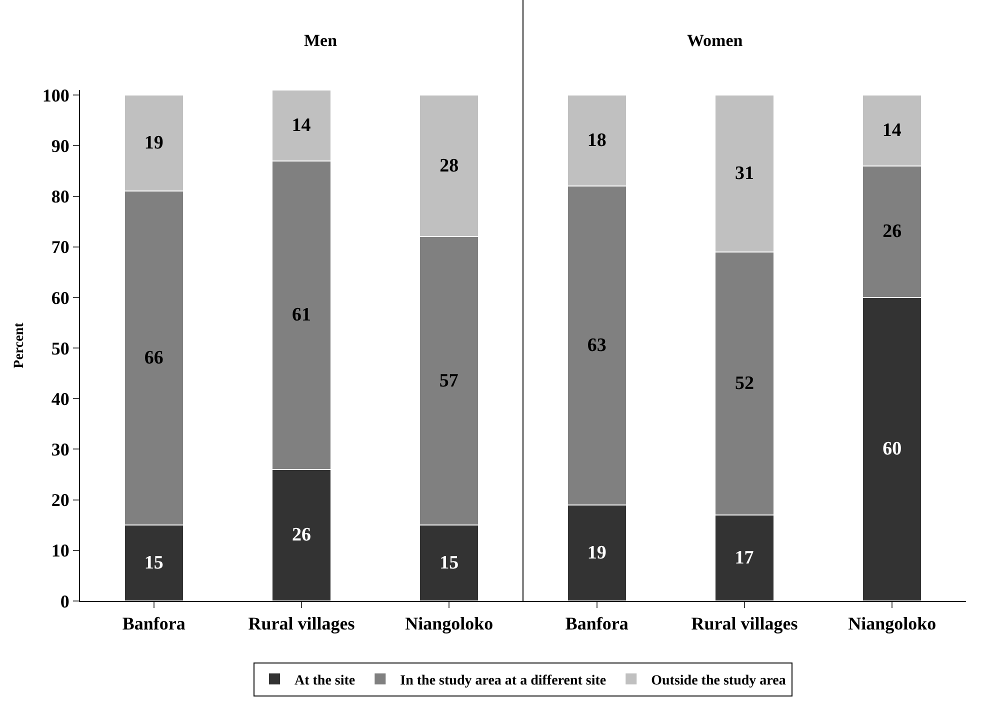 Image resolution: width=986 pixels, height=708 pixels. What do you see at coordinates (715, 40) in the screenshot?
I see `text: Women` at bounding box center [715, 40].